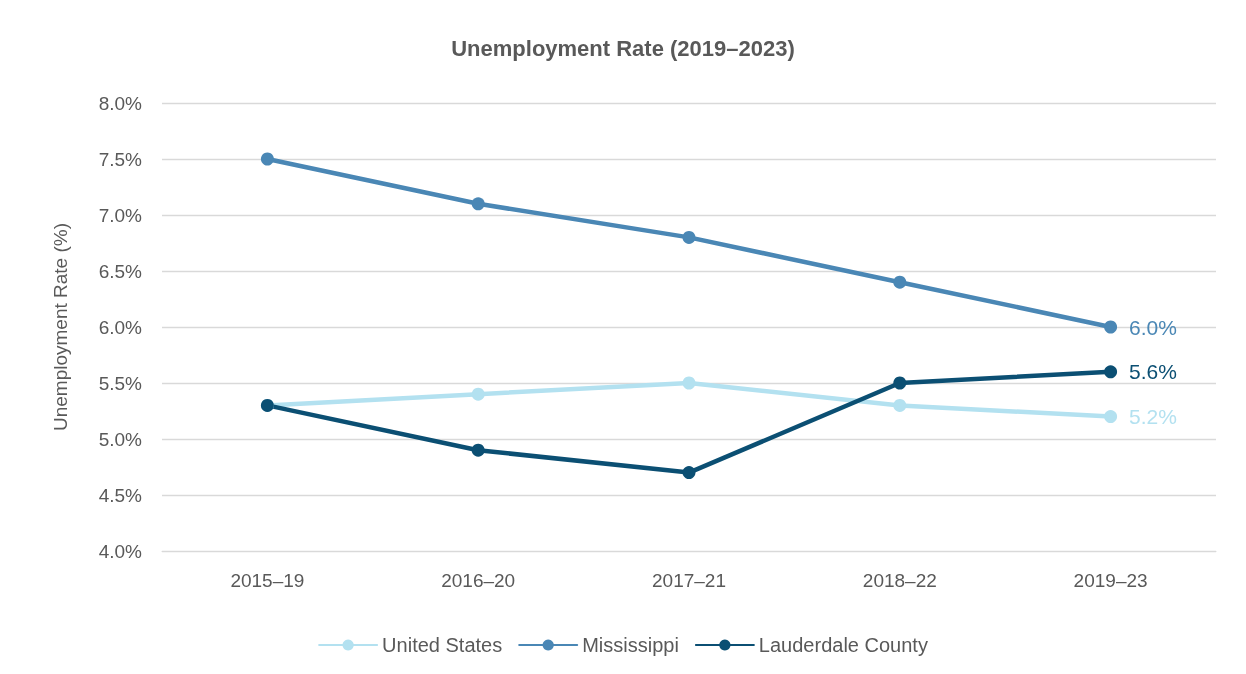  Describe the element at coordinates (120, 383) in the screenshot. I see `y-tick-label: 5.5%` at that location.